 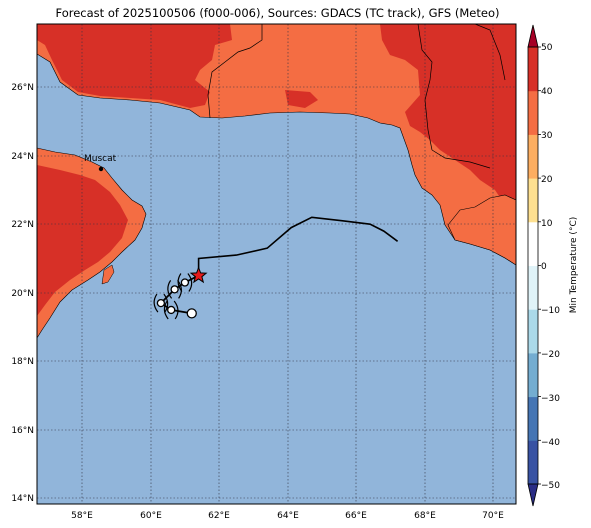 What do you see at coordinates (219, 516) in the screenshot?
I see `lon-tick-label: 62°E` at bounding box center [219, 516].